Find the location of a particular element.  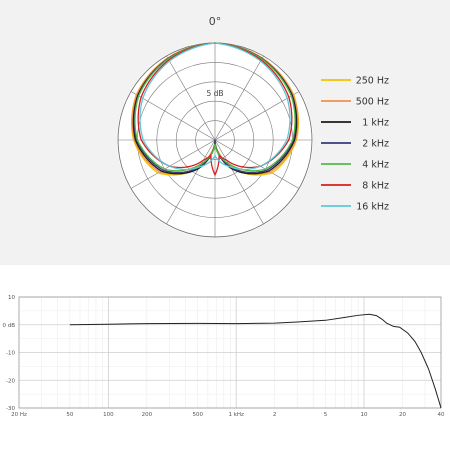

x-tick-label: 100 is located at coordinates (108, 415).